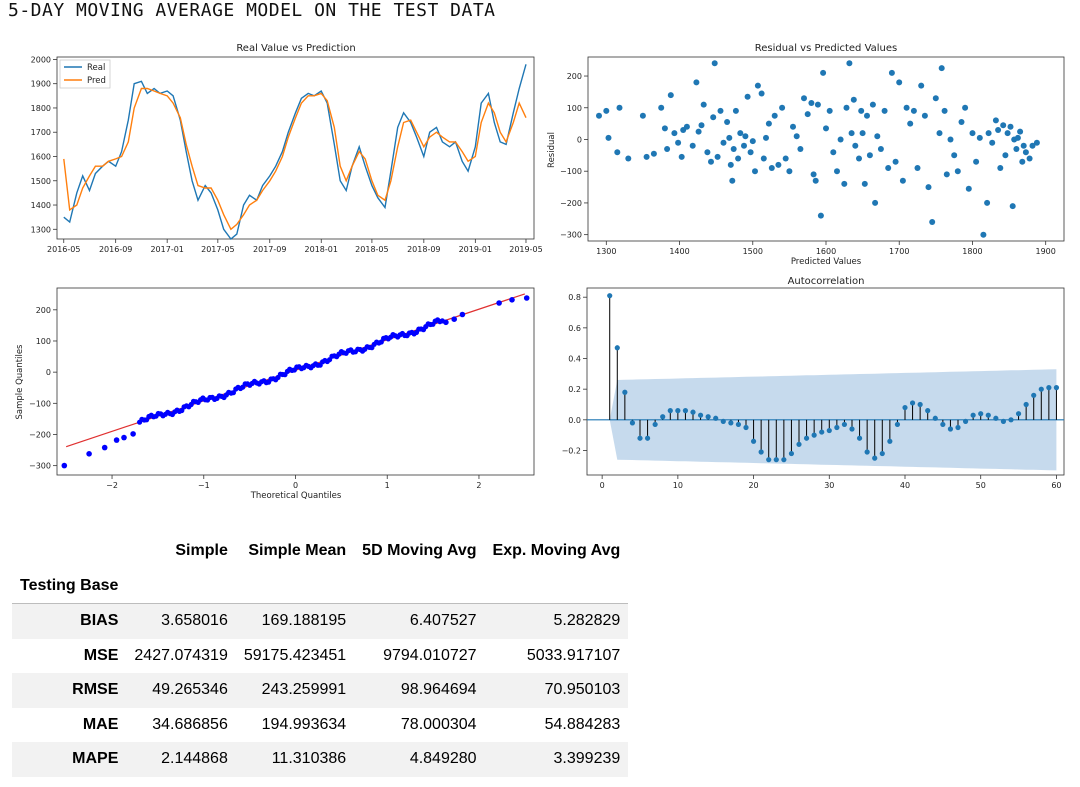 The height and width of the screenshot is (787, 1080). Describe the element at coordinates (115, 249) in the screenshot. I see `x-tick-label: 2016-09` at that location.